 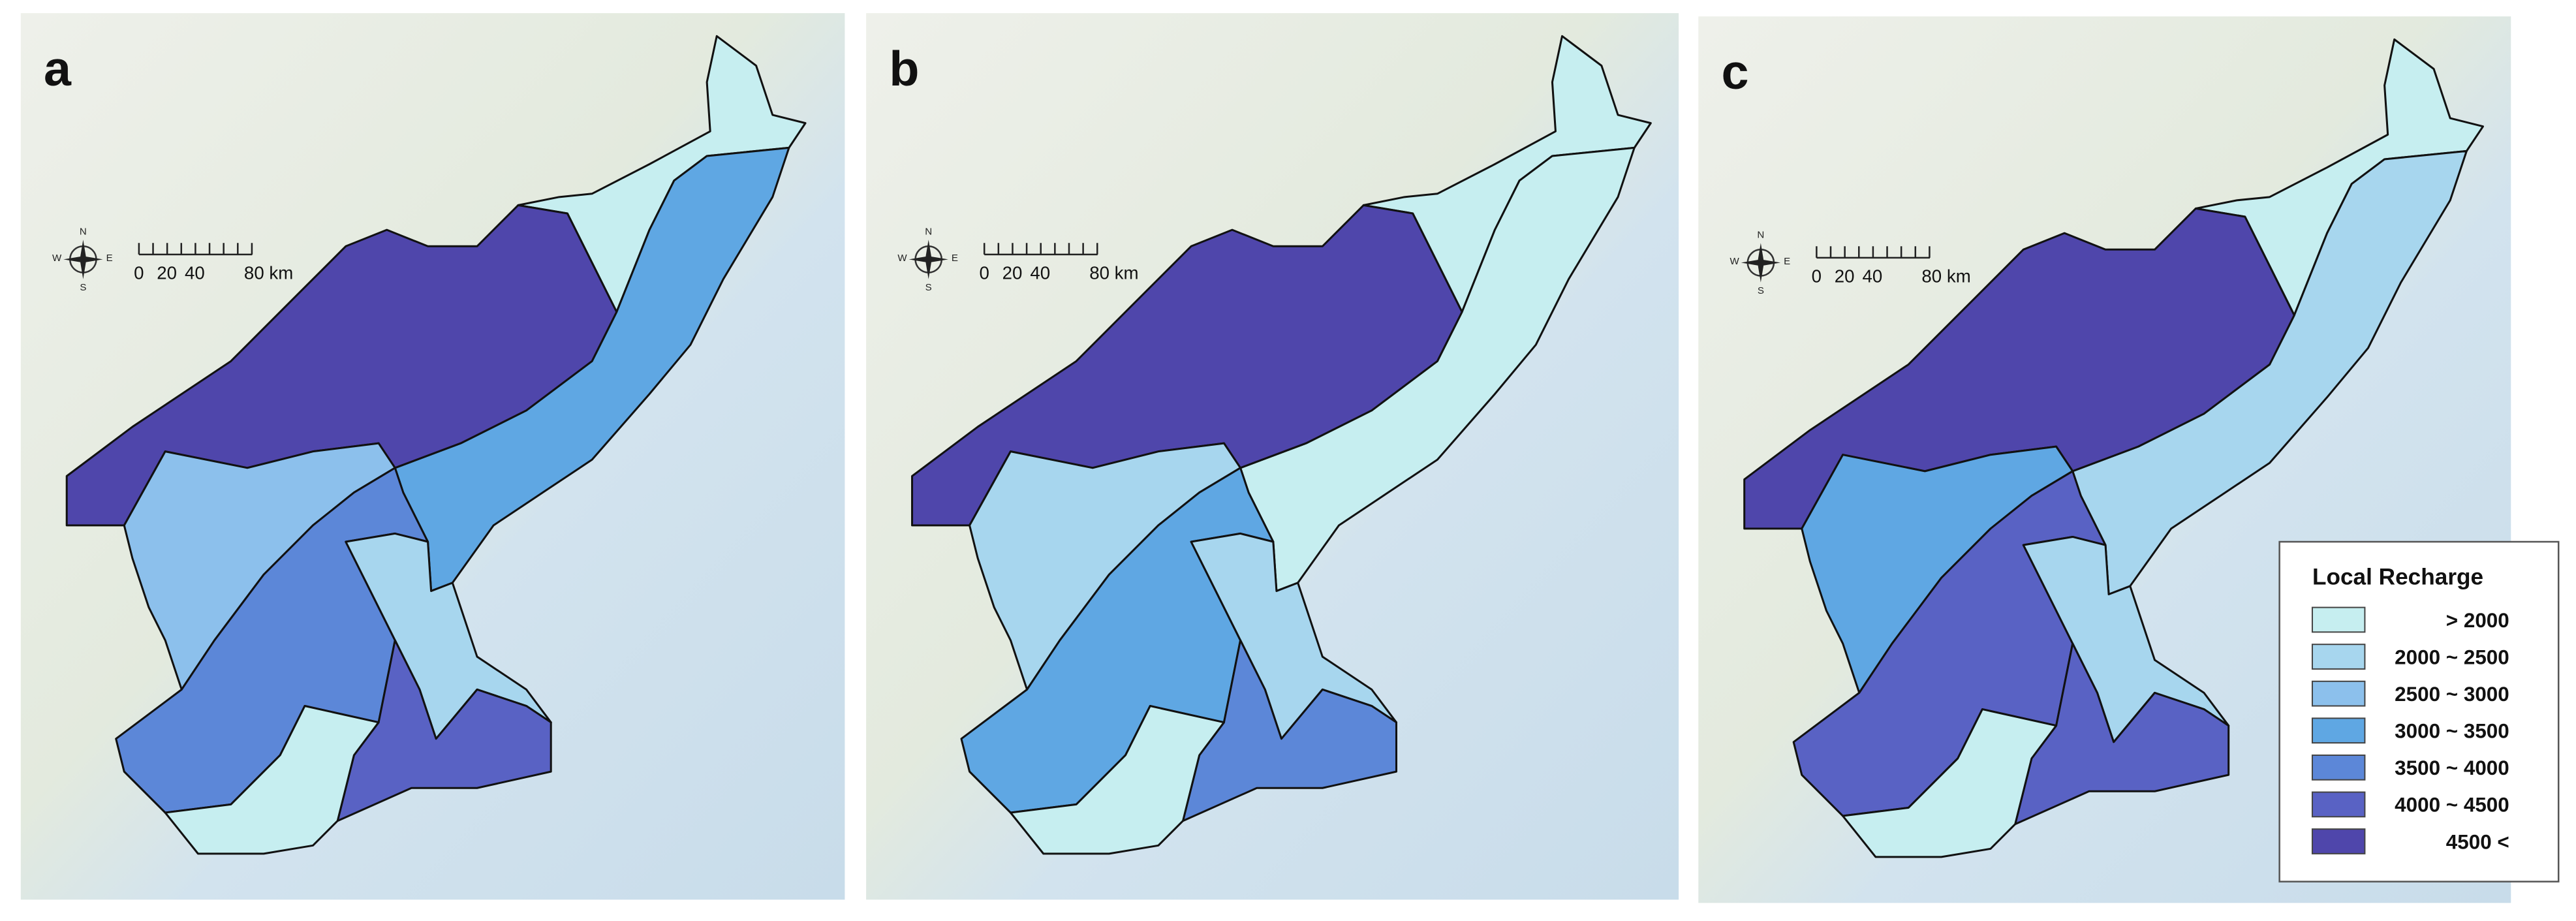 What do you see at coordinates (2452, 657) in the screenshot?
I see `legend-label: 2000 ~ 2500` at bounding box center [2452, 657].